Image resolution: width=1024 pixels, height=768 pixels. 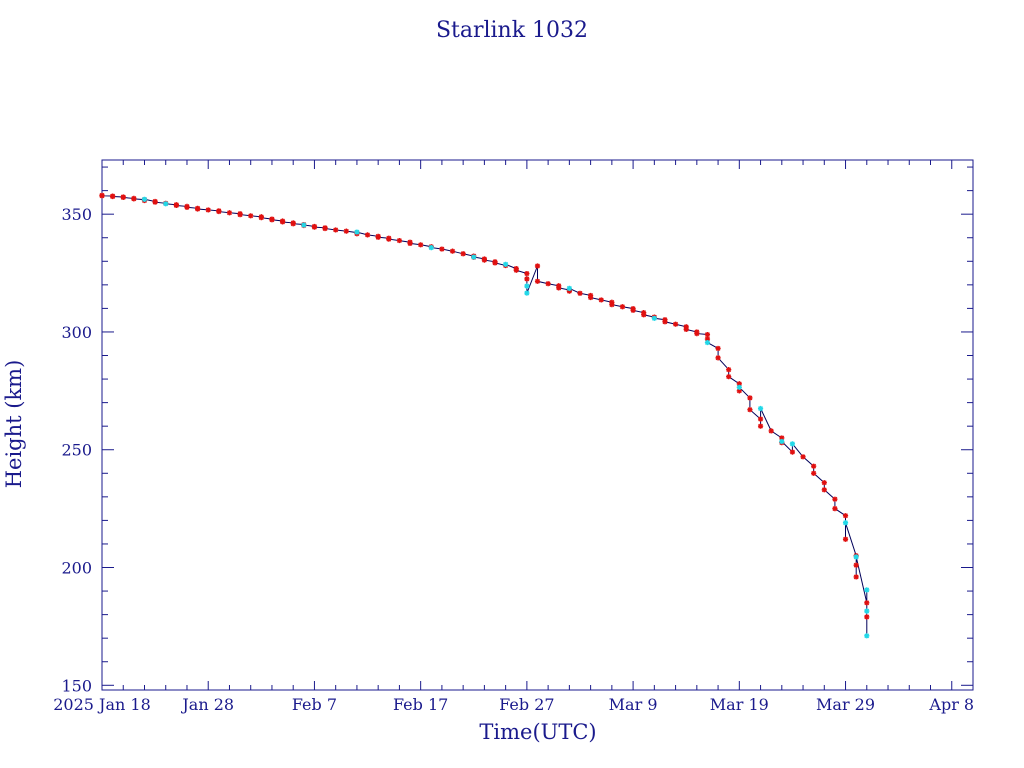 I want to click on x-tick-label: Mar 19, so click(x=739, y=704).